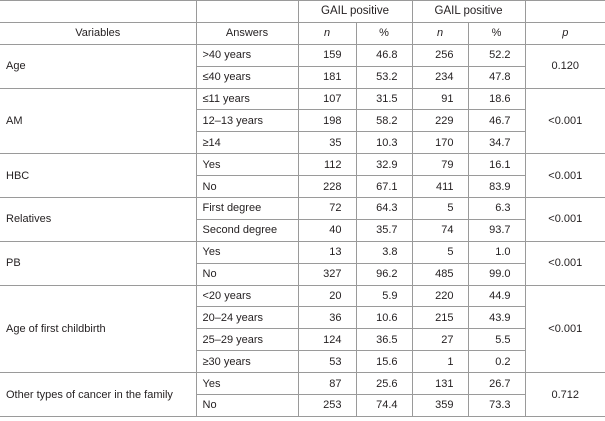  What do you see at coordinates (247, 143) in the screenshot?
I see `answer-cell: ≥14` at bounding box center [247, 143].